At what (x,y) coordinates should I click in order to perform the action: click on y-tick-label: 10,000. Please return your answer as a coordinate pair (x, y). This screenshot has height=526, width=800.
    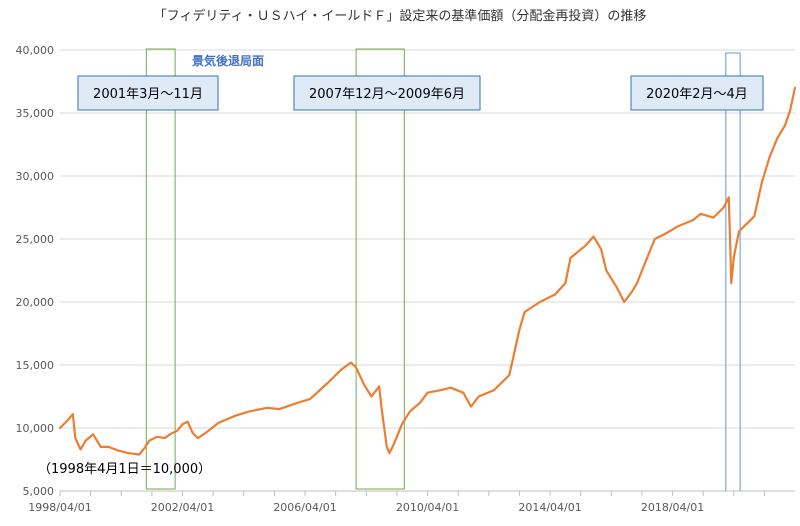
    Looking at the image, I should click on (35, 428).